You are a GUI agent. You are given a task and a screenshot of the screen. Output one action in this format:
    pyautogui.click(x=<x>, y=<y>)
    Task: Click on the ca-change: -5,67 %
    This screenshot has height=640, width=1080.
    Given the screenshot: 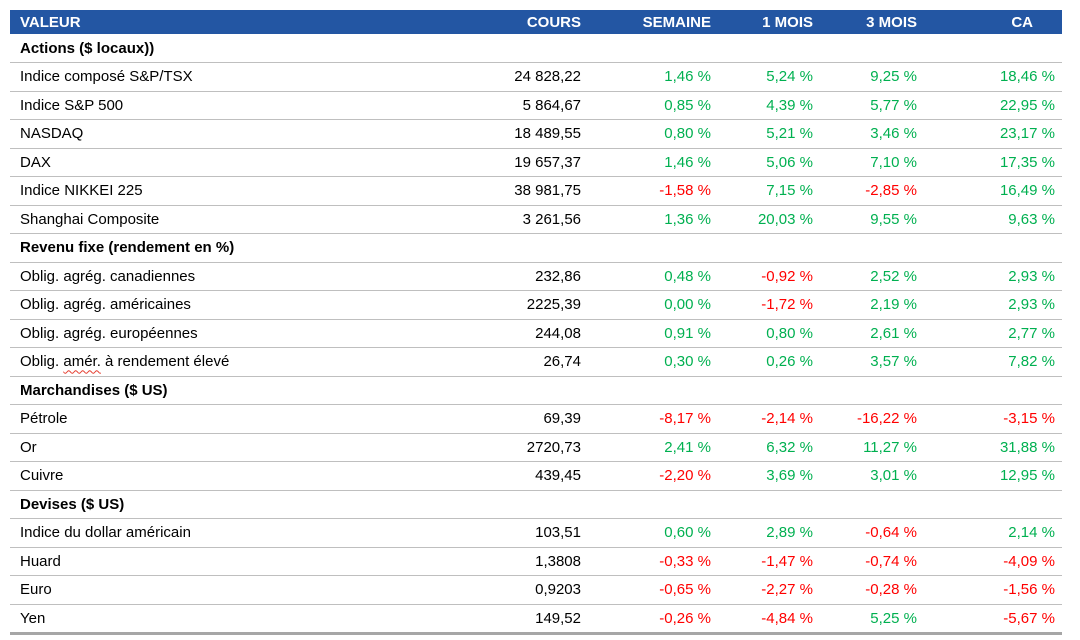 What is the action you would take?
    pyautogui.click(x=1029, y=618)
    